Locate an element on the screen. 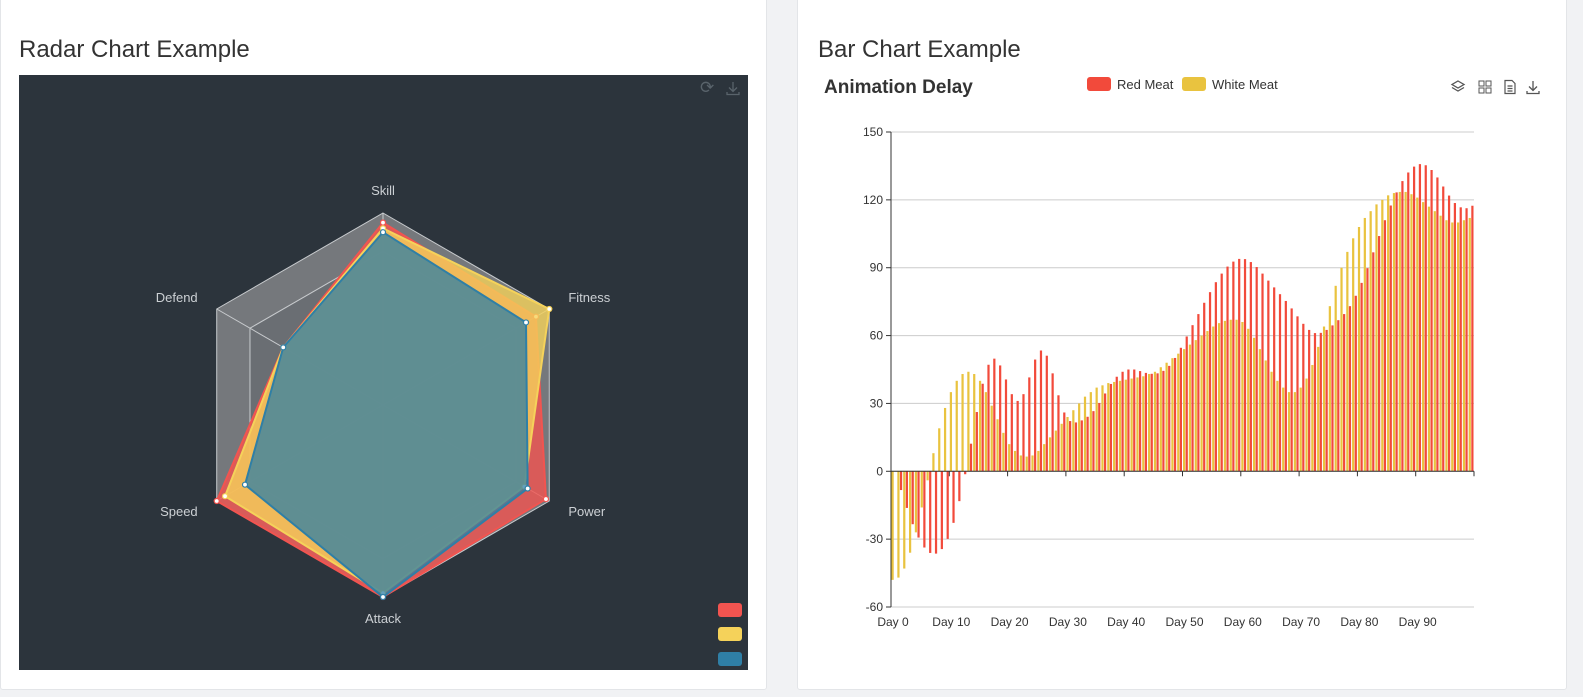  radar-indicator-label: Fitness is located at coordinates (589, 297).